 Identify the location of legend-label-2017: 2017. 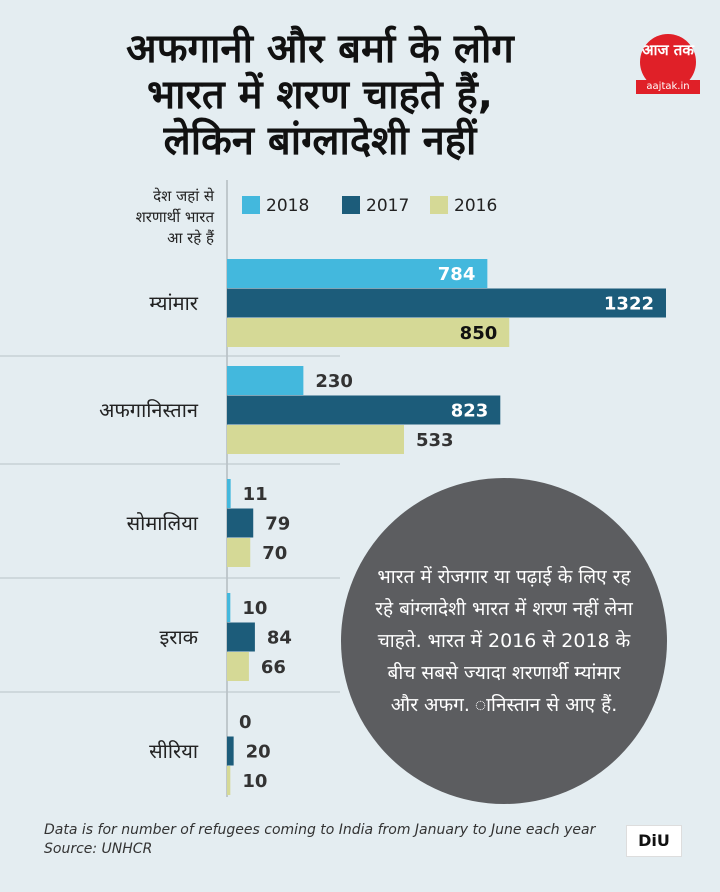
(388, 206).